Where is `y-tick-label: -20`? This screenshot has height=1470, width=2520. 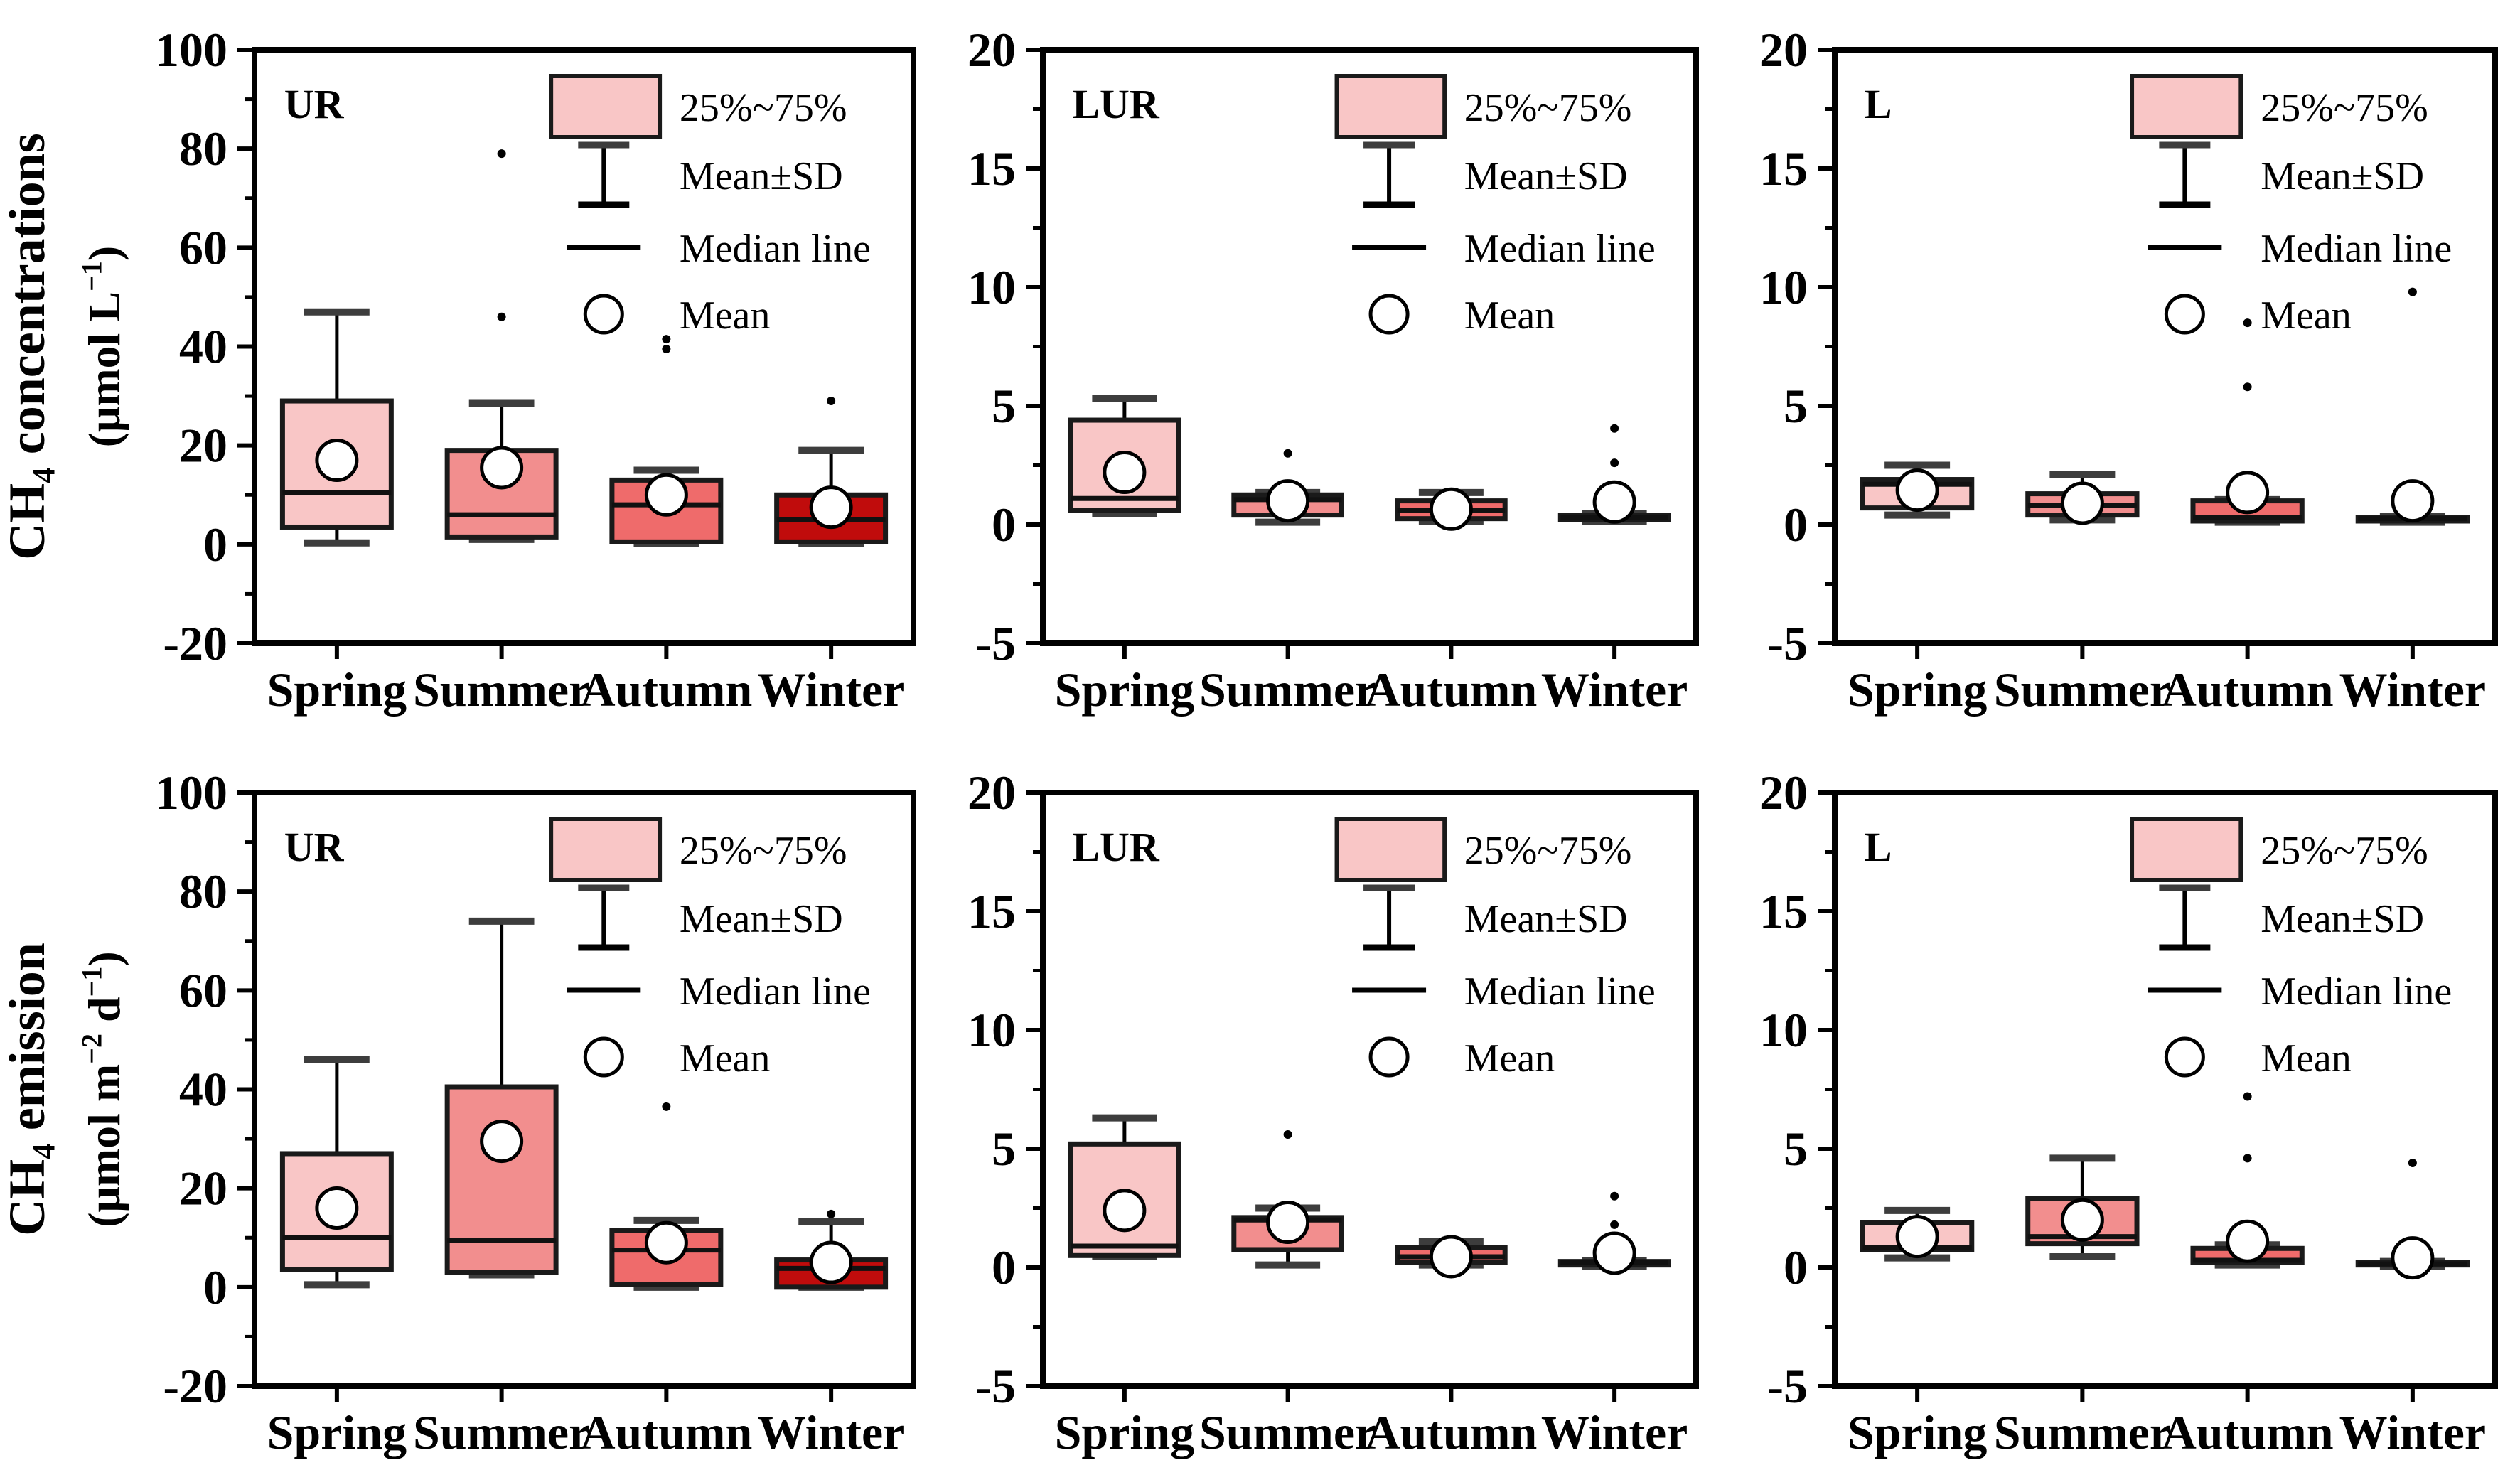
y-tick-label: -20 is located at coordinates (195, 643).